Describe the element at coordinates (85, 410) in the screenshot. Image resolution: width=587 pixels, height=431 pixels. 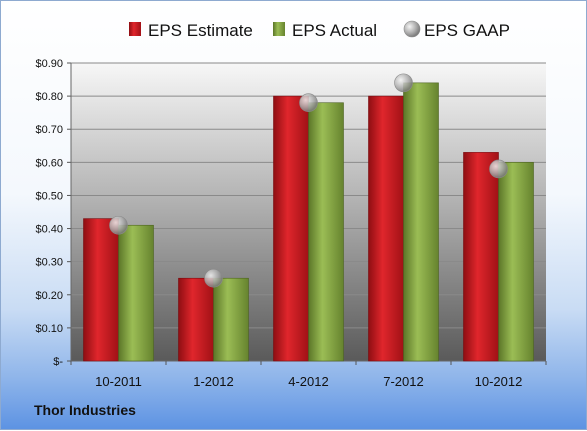
I see `company-name: Thor Industries` at that location.